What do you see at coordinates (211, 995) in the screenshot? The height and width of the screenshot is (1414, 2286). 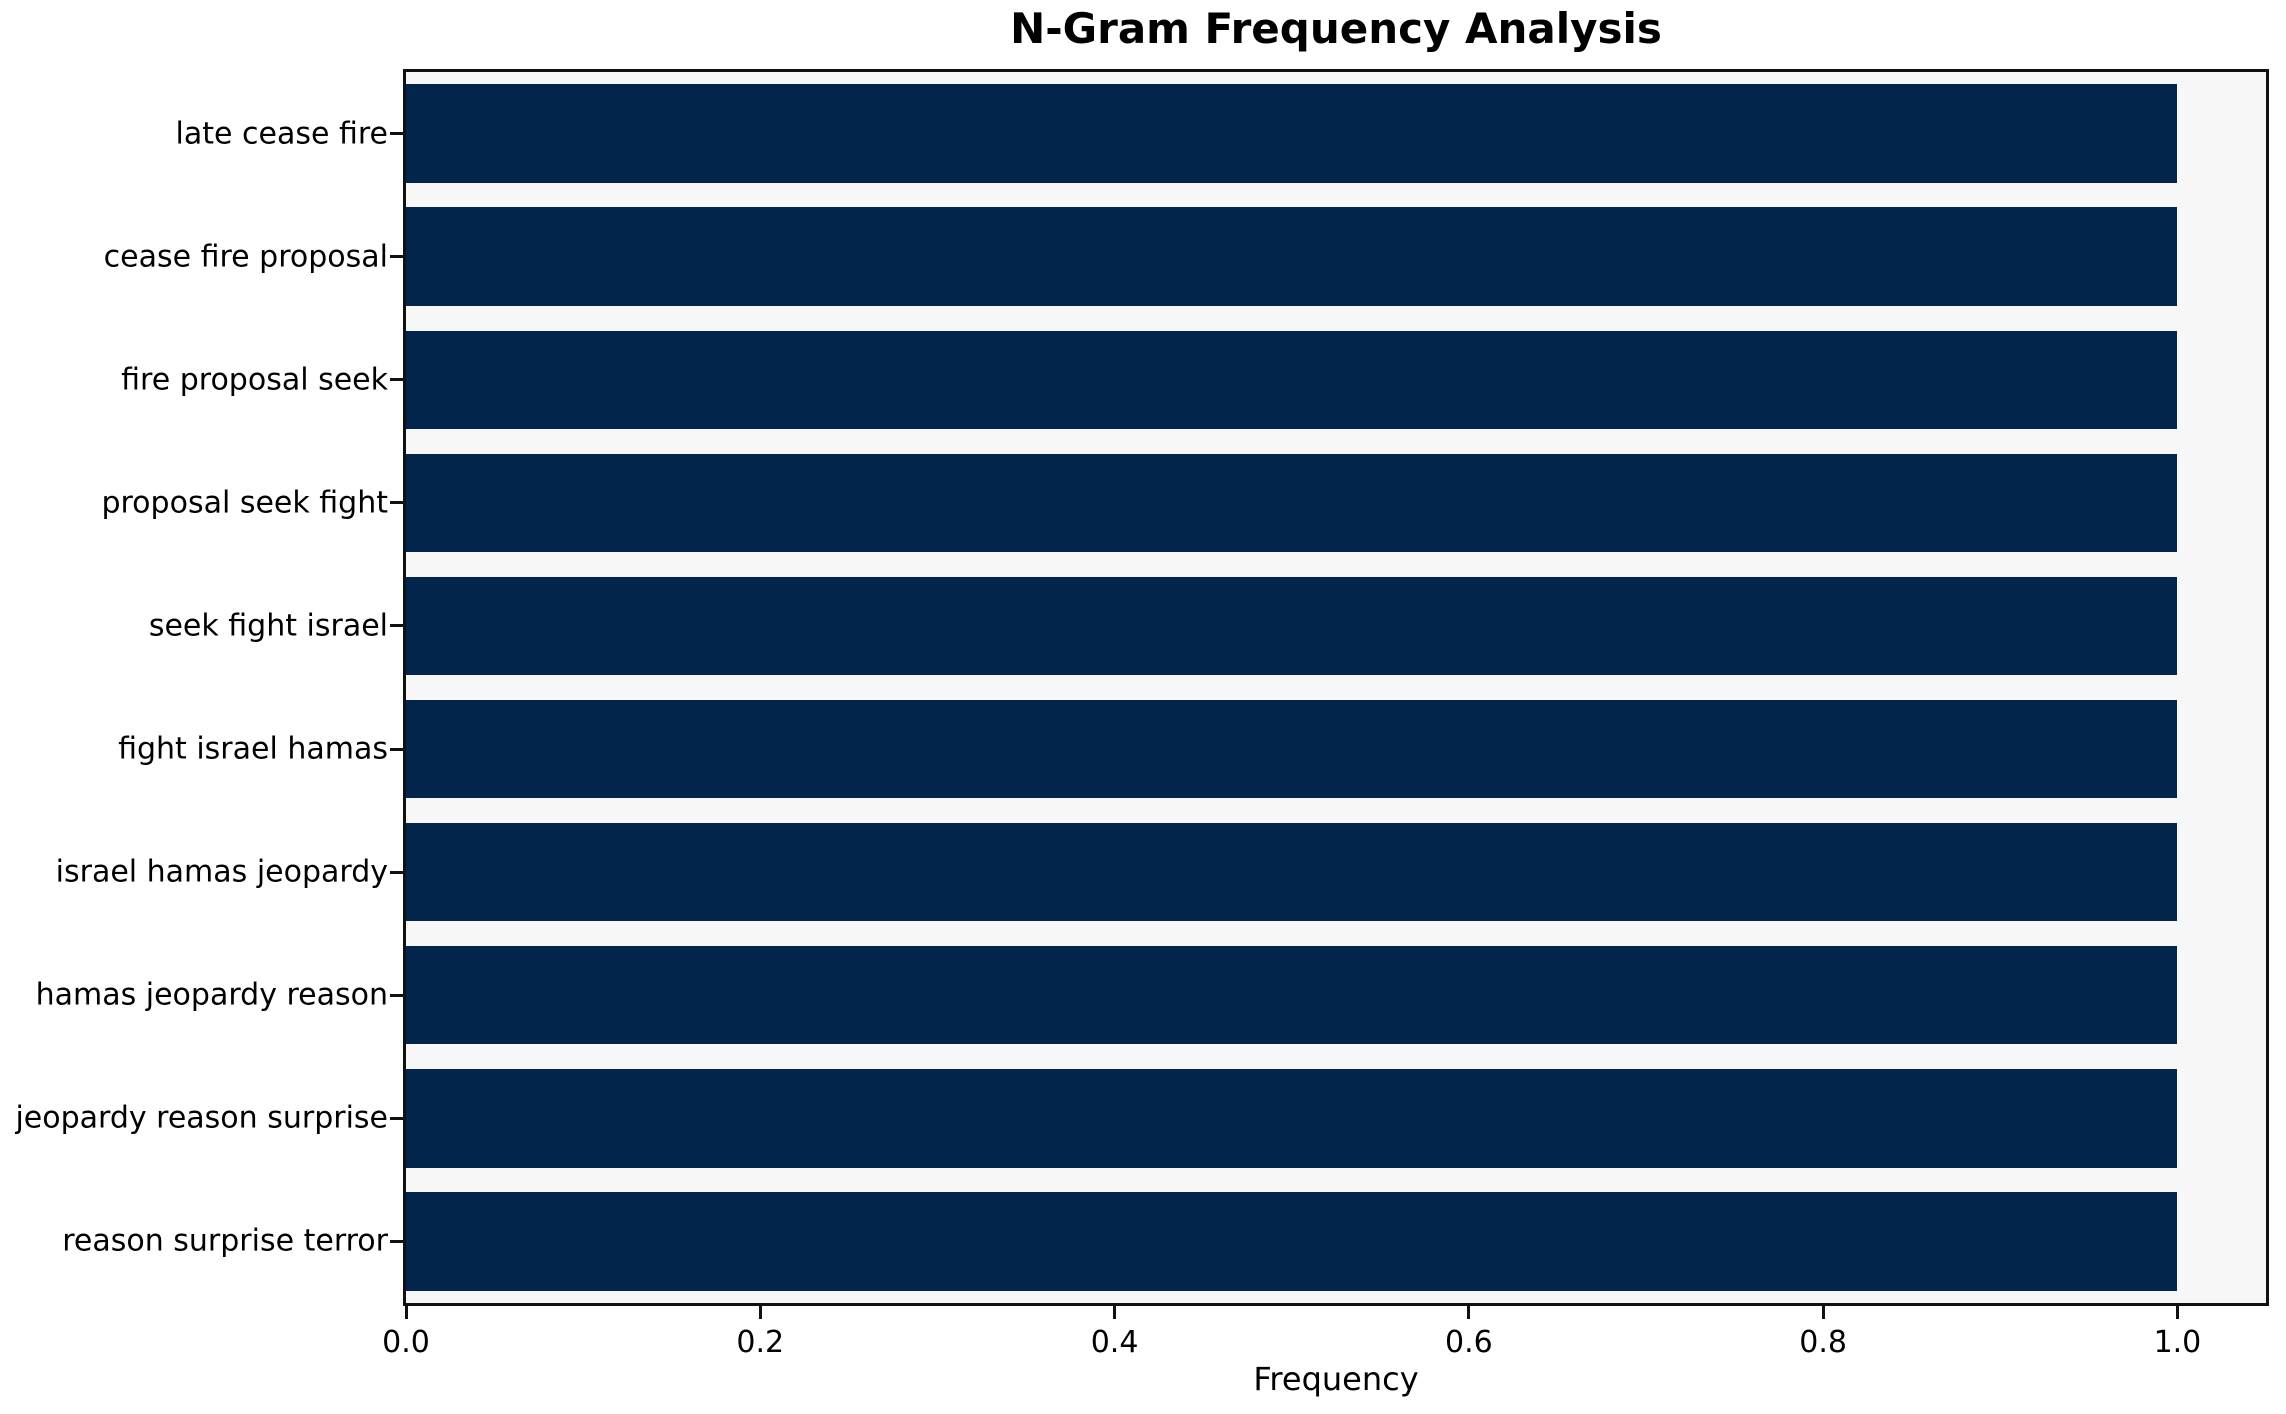 I see `y-tick-label: hamas jeopardy reason` at bounding box center [211, 995].